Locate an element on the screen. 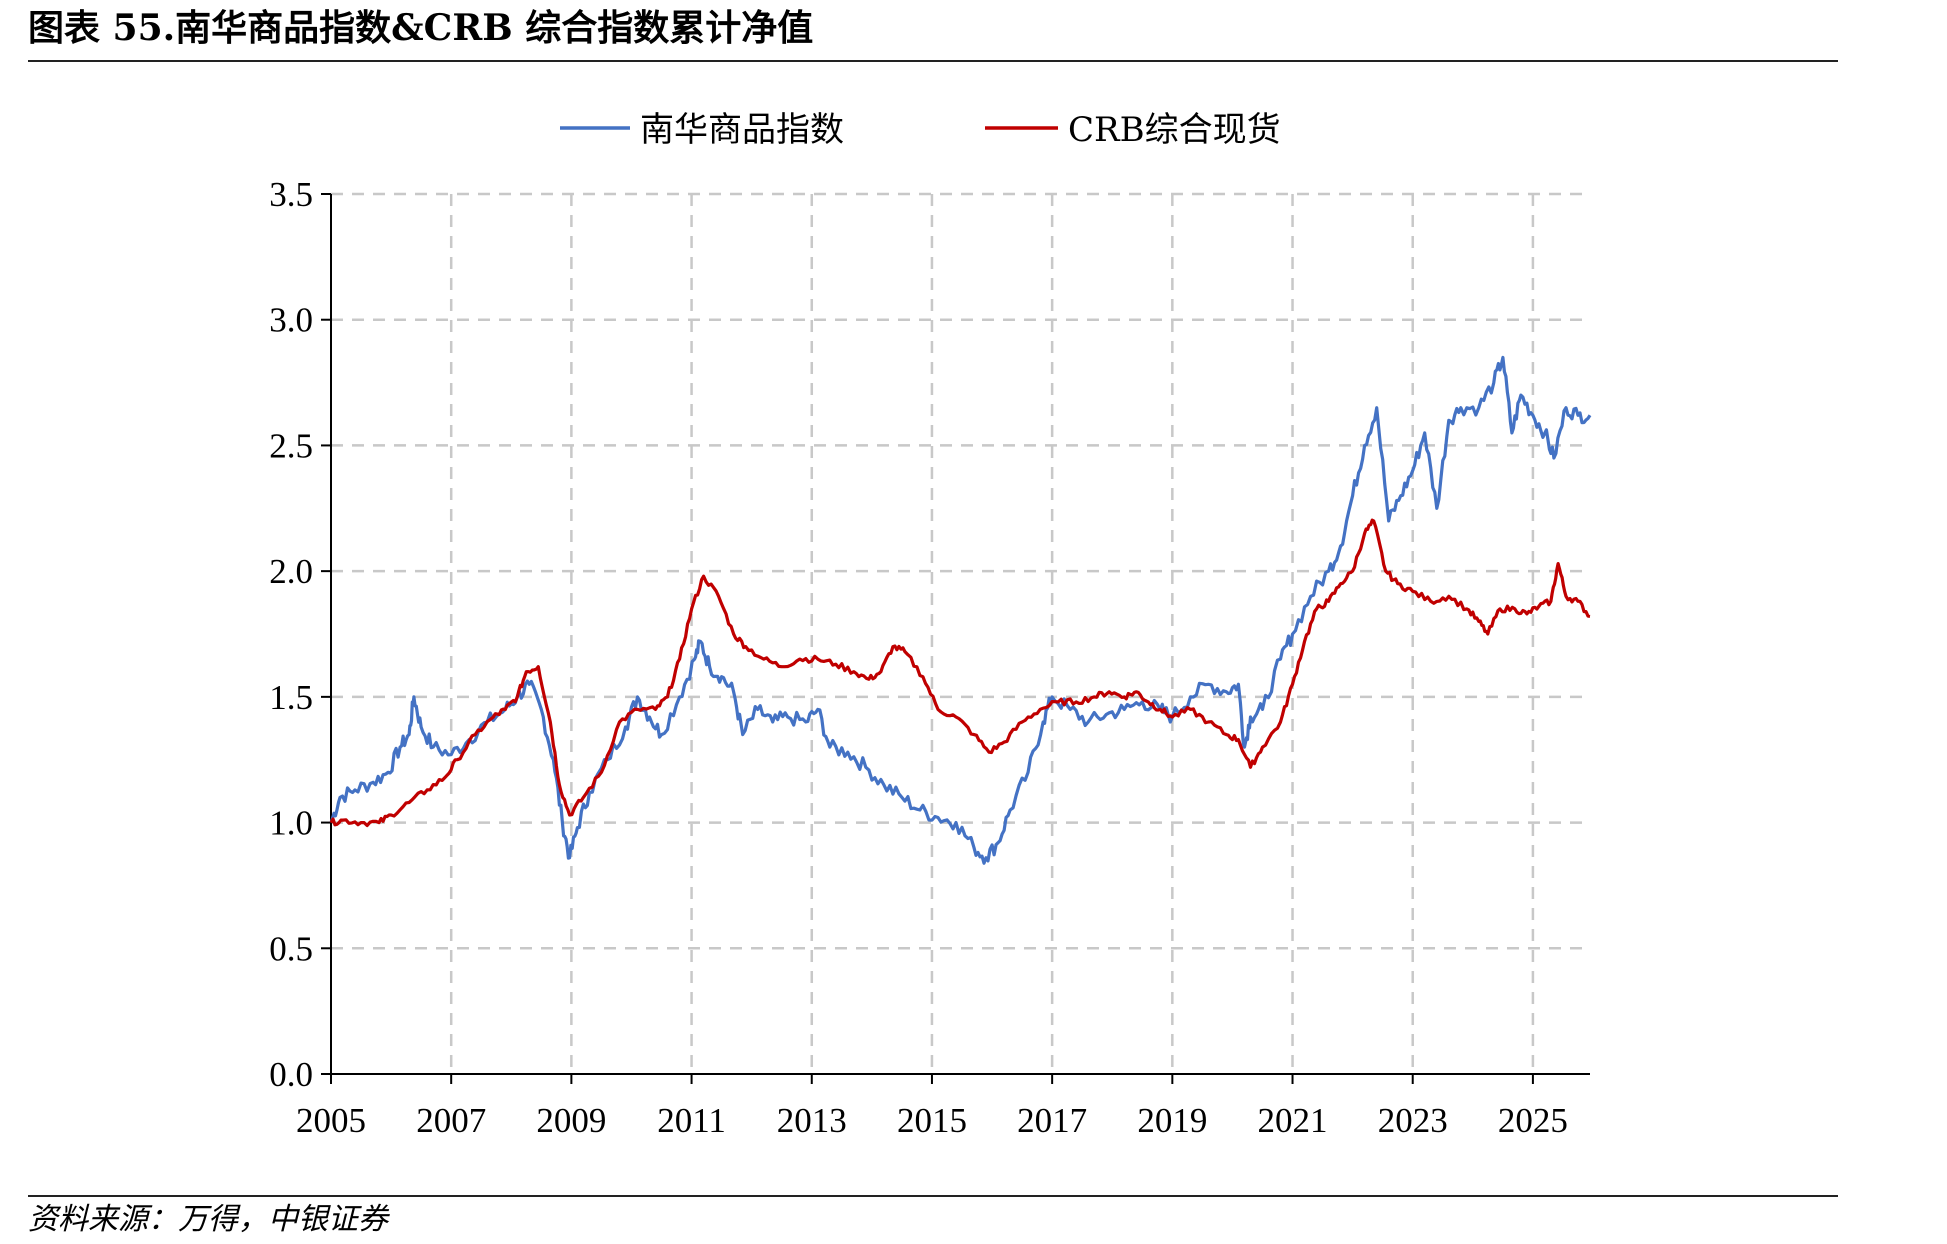  legend-label-2: CRB综合现货 is located at coordinates (1174, 130).